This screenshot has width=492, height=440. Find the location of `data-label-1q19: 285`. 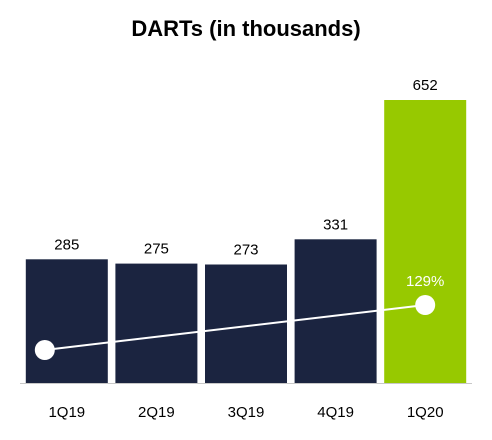

data-label-1q19: 285 is located at coordinates (66, 244).